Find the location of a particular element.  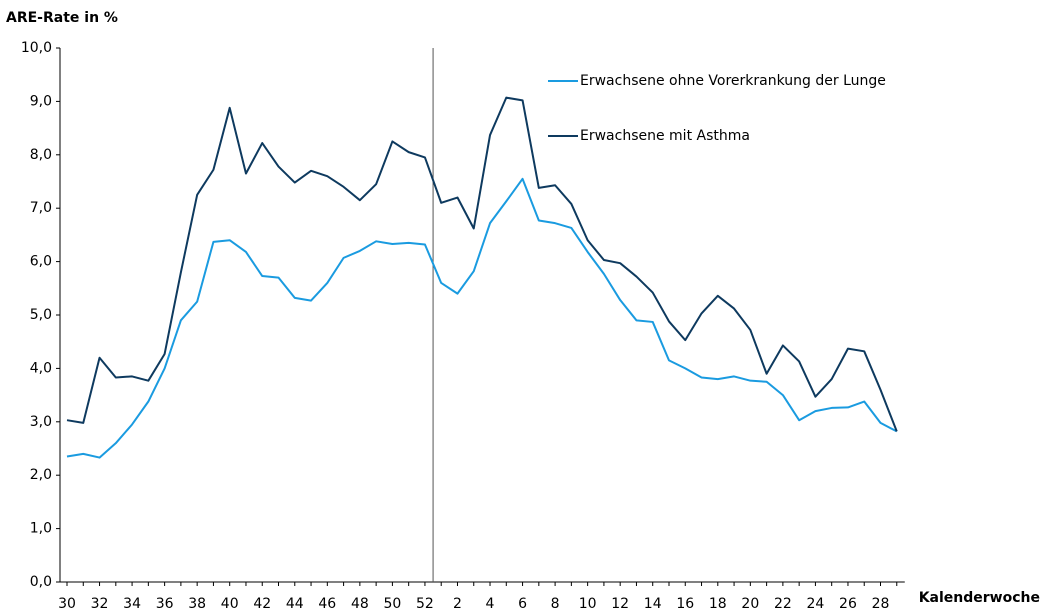

x-tick-label: 18 is located at coordinates (718, 604).